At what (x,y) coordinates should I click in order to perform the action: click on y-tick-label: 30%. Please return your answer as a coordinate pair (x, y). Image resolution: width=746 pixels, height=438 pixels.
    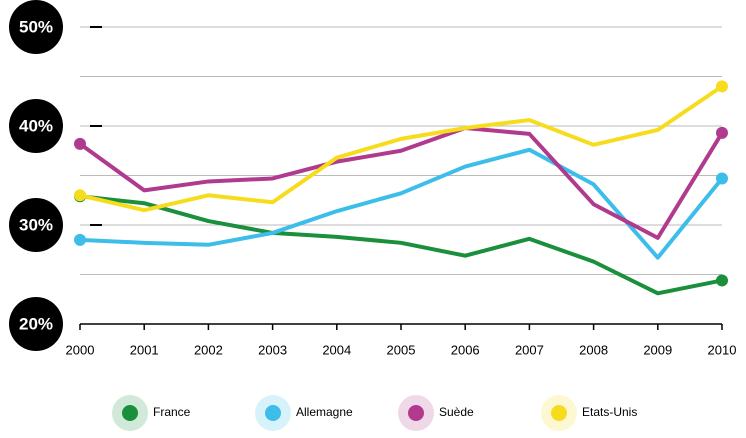
    Looking at the image, I should click on (36, 224).